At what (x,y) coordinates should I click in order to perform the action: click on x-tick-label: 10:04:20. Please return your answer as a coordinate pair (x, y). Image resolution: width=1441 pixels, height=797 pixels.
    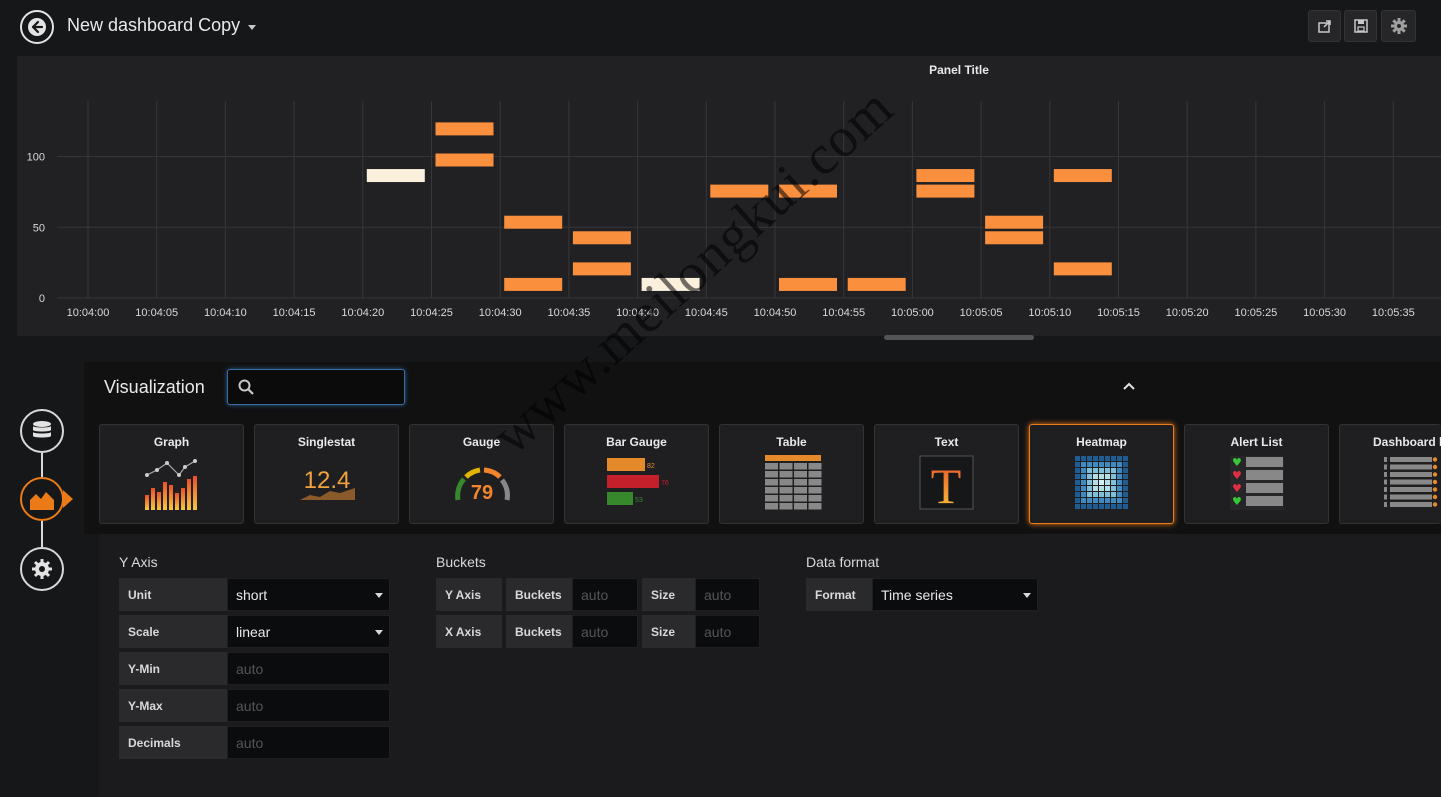
    Looking at the image, I should click on (362, 313).